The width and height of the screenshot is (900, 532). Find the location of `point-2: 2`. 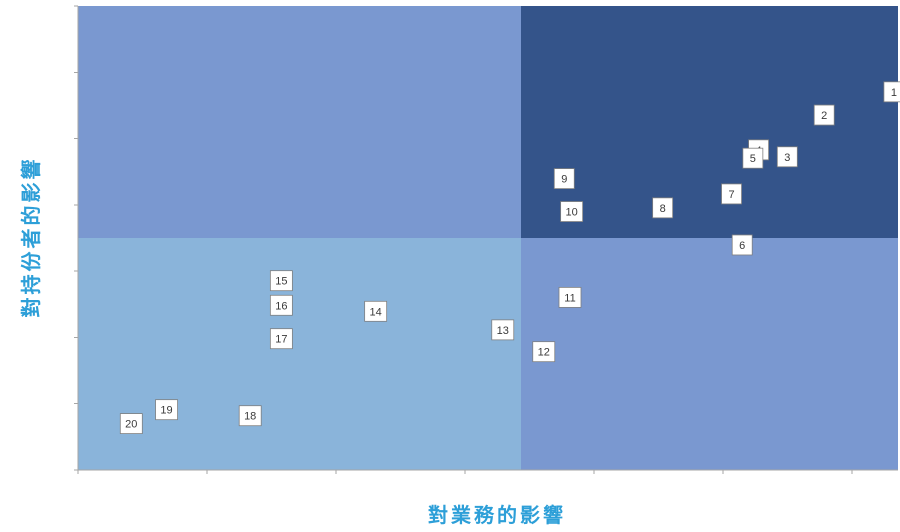

point-2: 2 is located at coordinates (824, 115).